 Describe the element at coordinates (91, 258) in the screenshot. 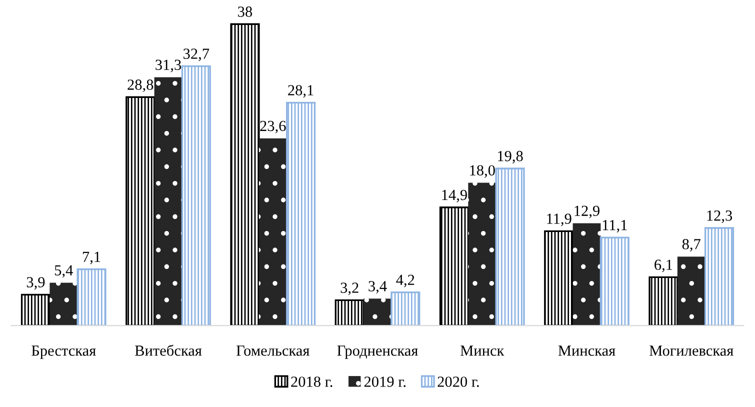

I see `data-label: 7,1` at that location.